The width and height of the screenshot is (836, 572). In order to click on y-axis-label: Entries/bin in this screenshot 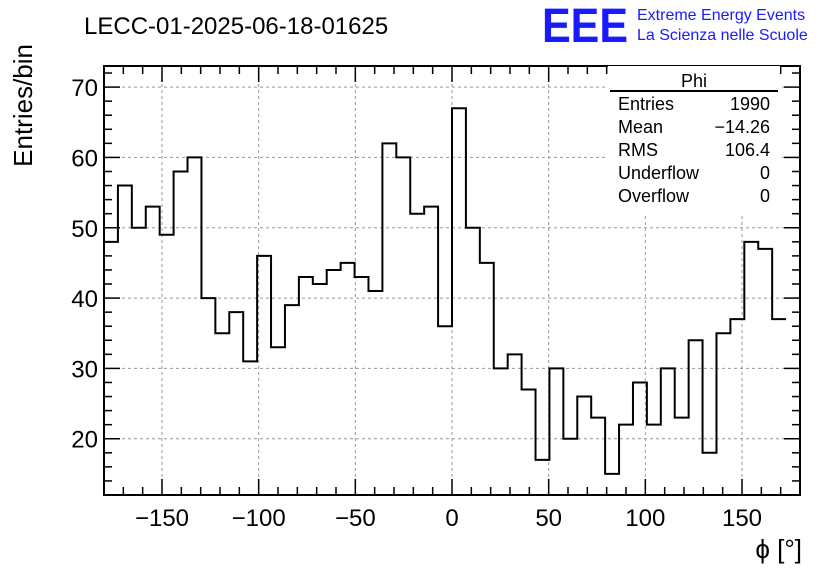, I will do `click(23, 105)`.